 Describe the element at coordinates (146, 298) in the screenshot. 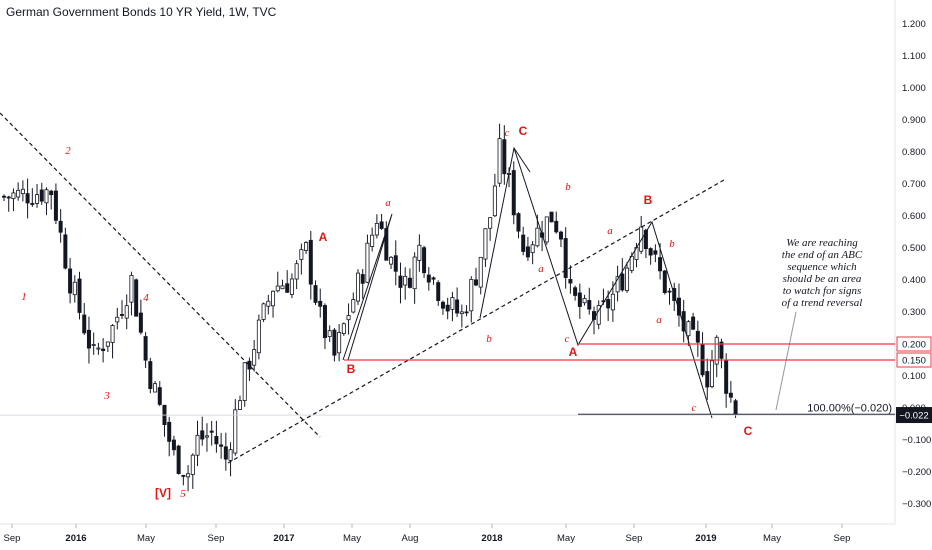

I see `wave-label: 4` at that location.